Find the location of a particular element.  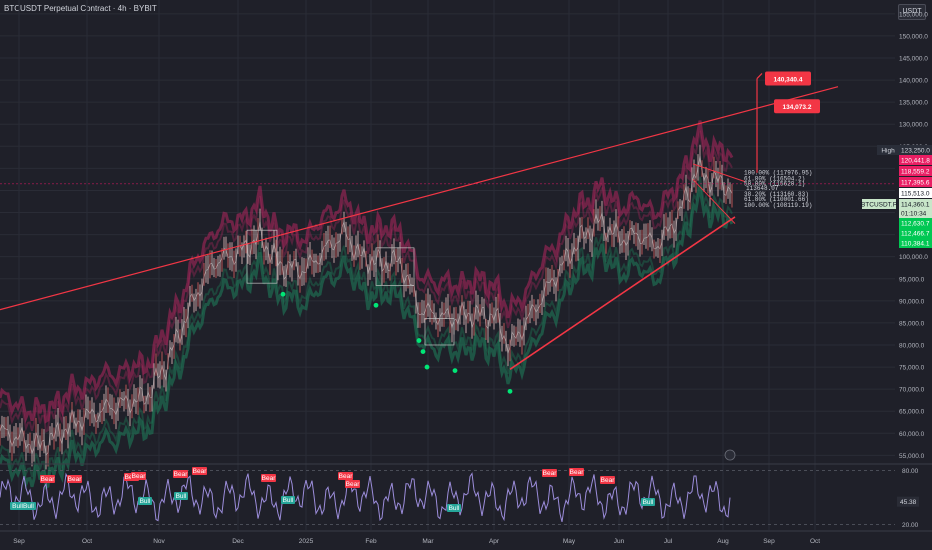

price-target-label: 140,340.4 is located at coordinates (788, 80).